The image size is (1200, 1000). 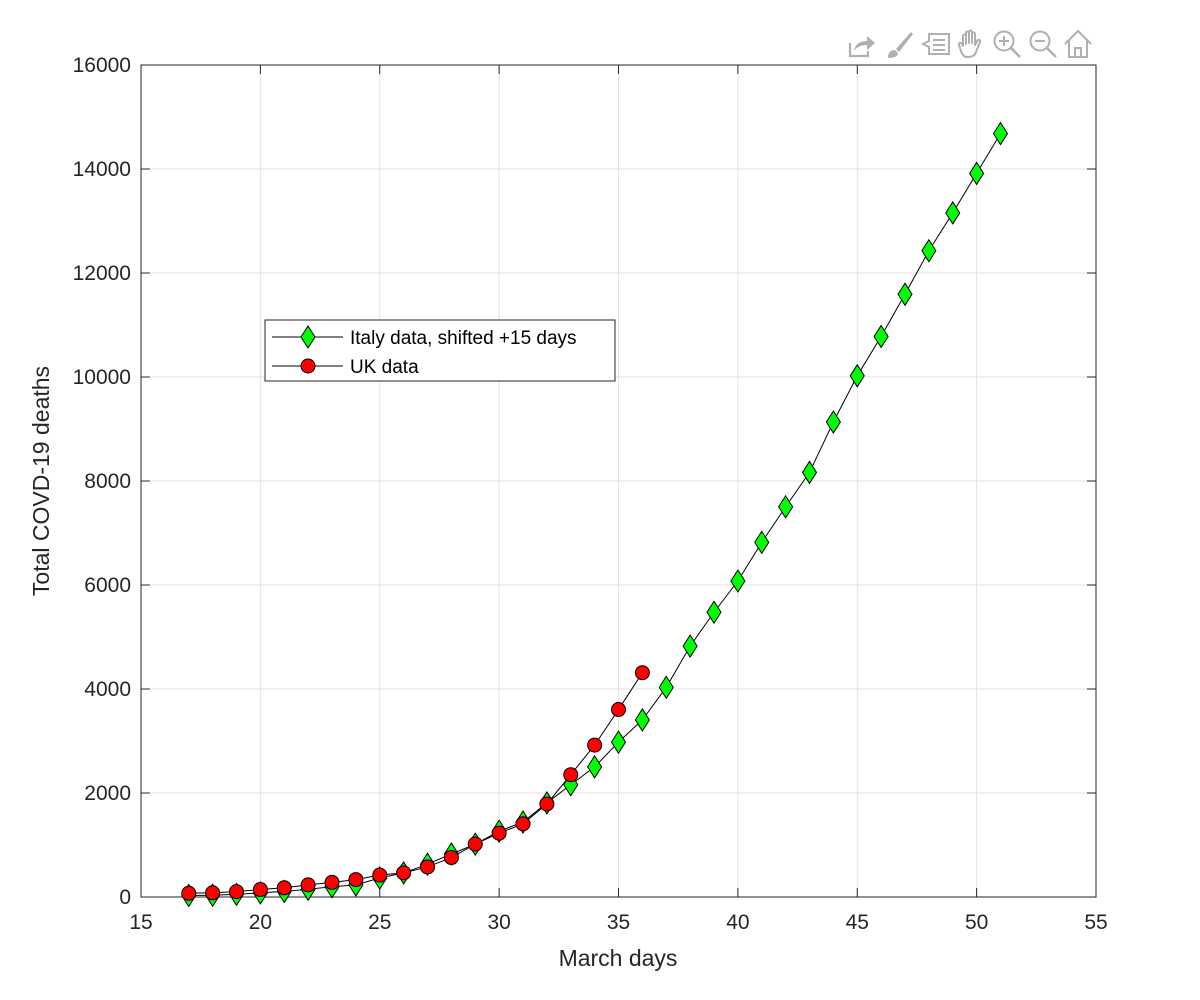 What do you see at coordinates (1095, 922) in the screenshot?
I see `x-tick-label: 55` at bounding box center [1095, 922].